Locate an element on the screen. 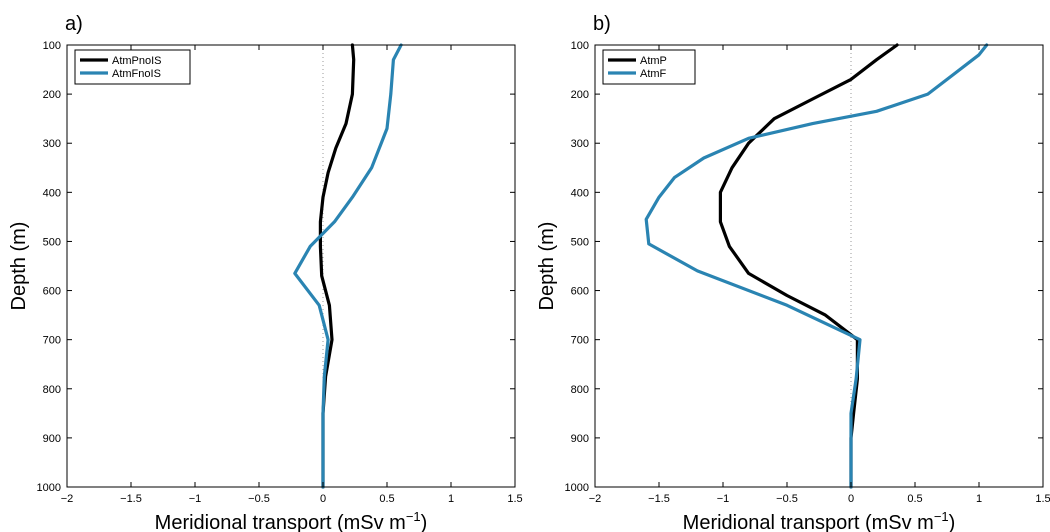 The width and height of the screenshot is (1050, 532). series-line-AtmFnoIS is located at coordinates (348, 266).